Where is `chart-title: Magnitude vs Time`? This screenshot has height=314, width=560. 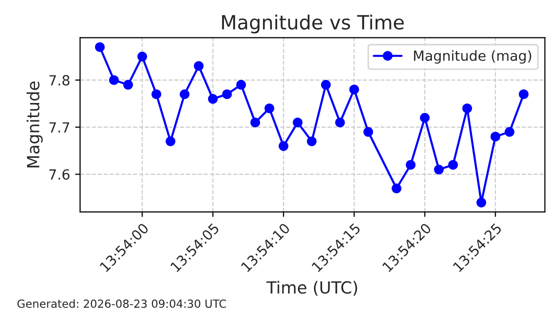 chart-title: Magnitude vs Time is located at coordinates (313, 24).